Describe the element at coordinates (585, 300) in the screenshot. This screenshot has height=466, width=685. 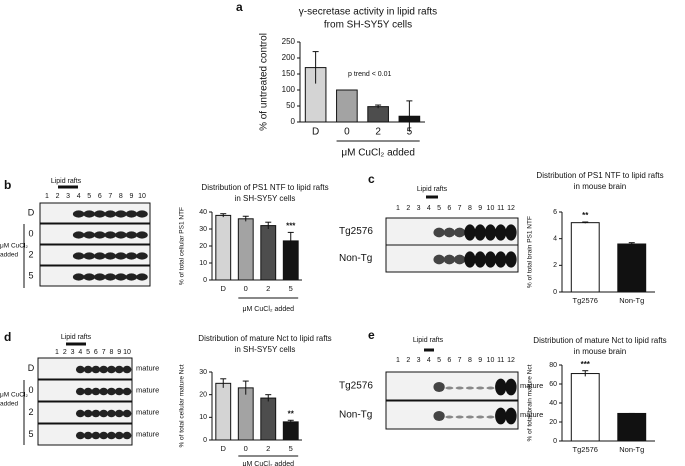
I see `x-tick-label: Tg2576` at that location.